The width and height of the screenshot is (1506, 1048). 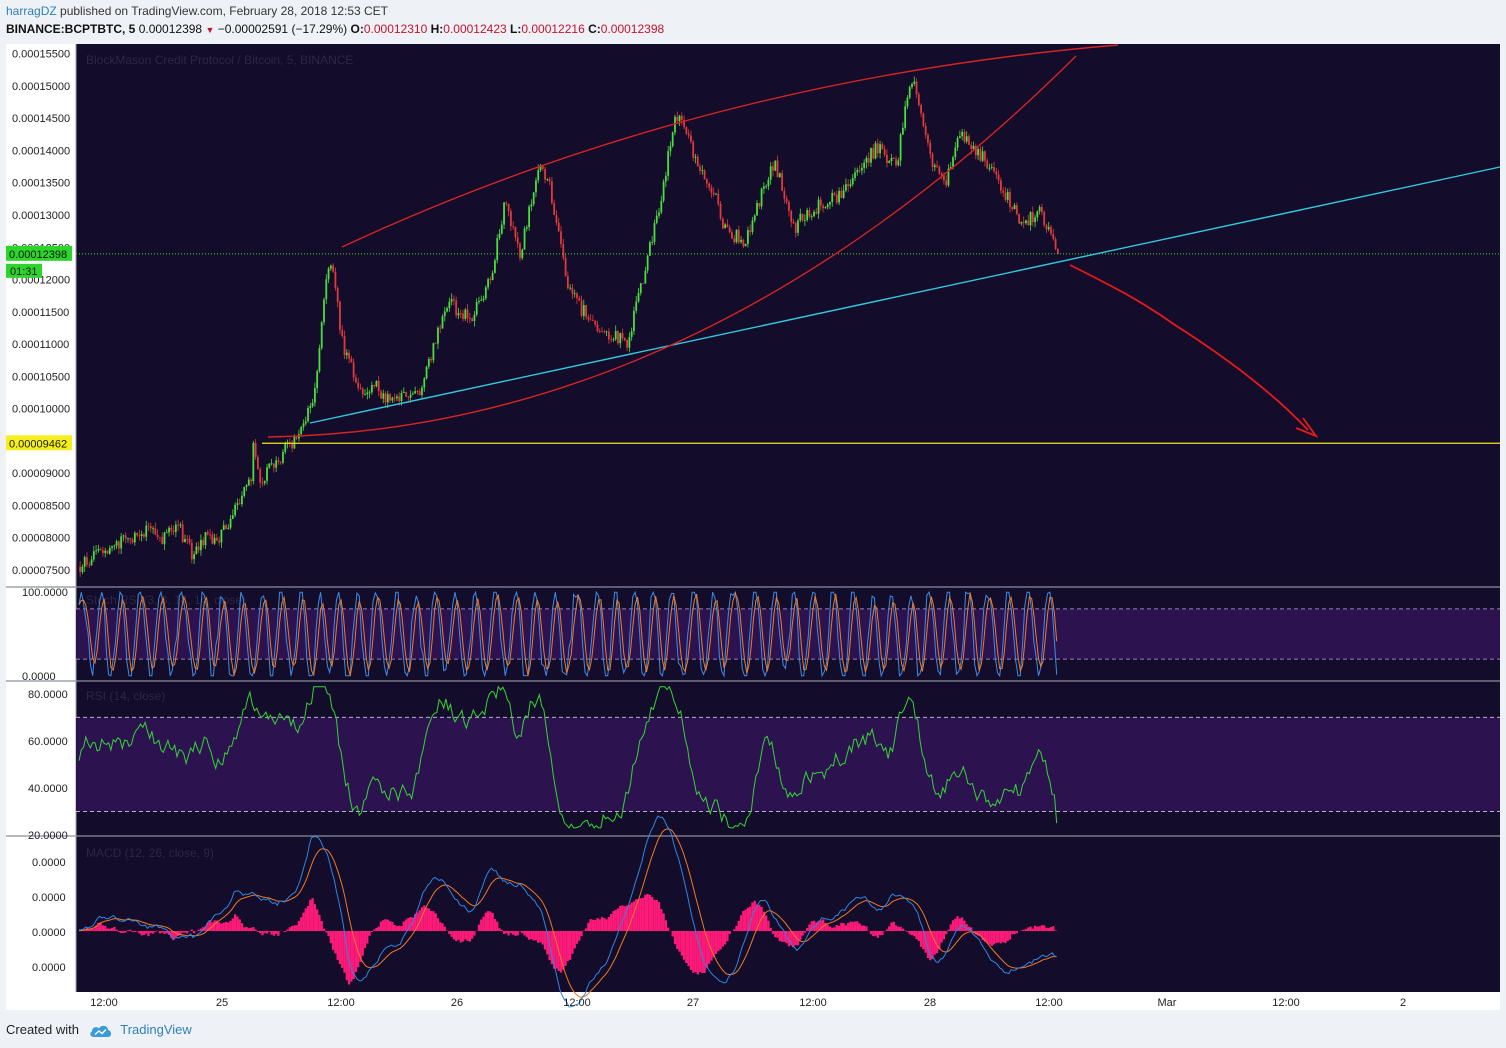 I want to click on time-axis-tick: 2, so click(x=1403, y=1003).